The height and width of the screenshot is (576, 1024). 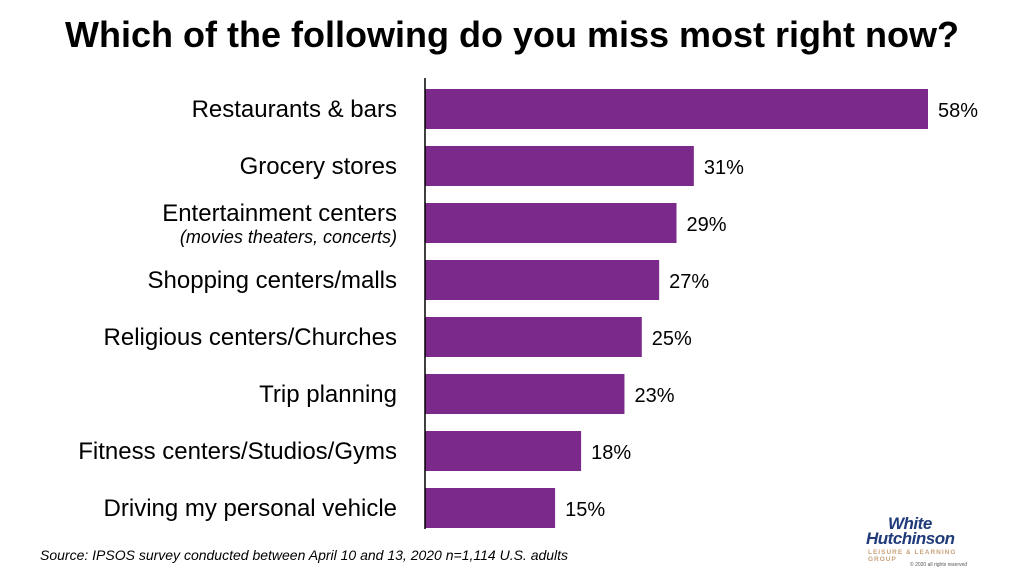 I want to click on category-label-4: Shopping centers/malls, so click(x=272, y=280).